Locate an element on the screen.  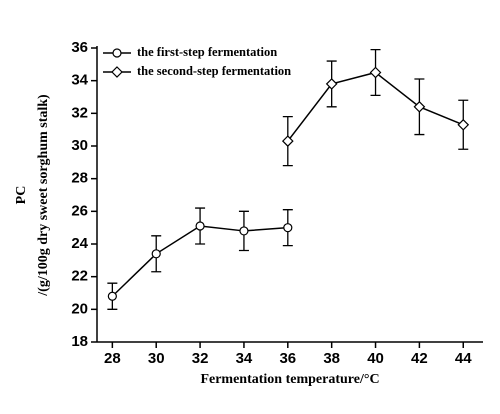
x-tick-label: 36 is located at coordinates (287, 358).